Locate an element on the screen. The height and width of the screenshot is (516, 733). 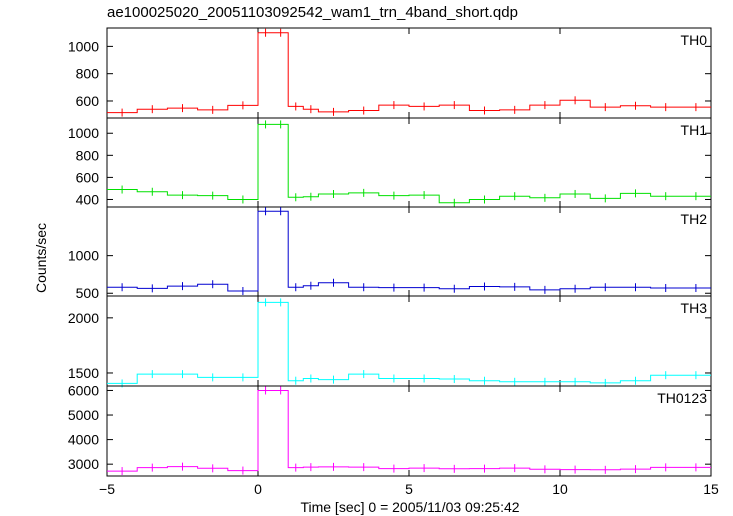
y-tick-label: 3000 is located at coordinates (83, 464).